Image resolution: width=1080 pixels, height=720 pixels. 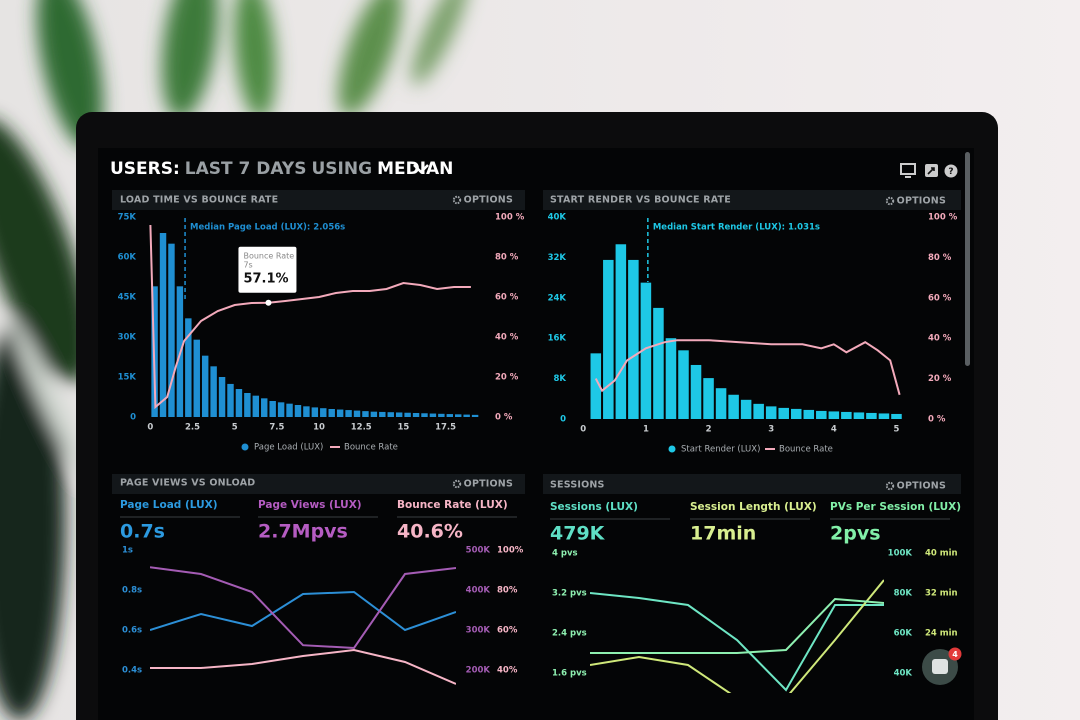 What do you see at coordinates (265, 278) in the screenshot?
I see `tooltip-value: 57.1%` at bounding box center [265, 278].